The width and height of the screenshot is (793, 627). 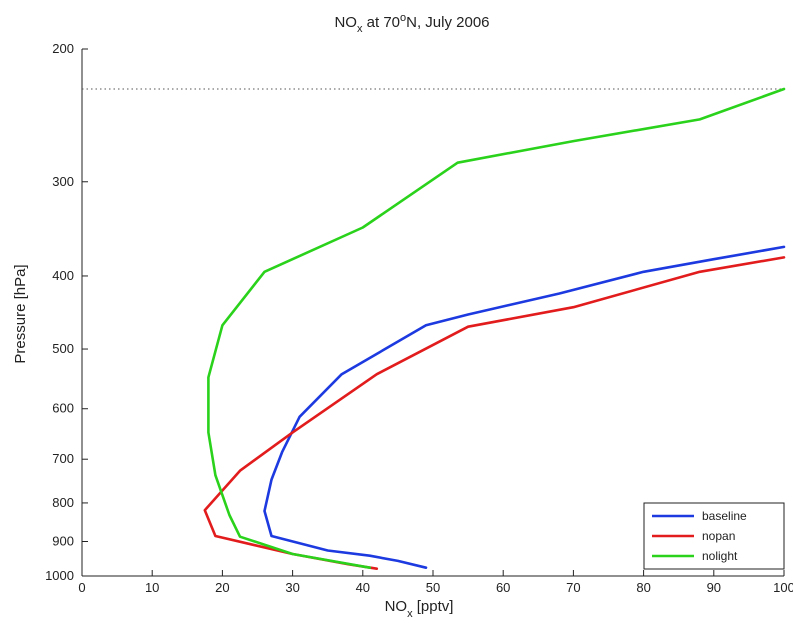 I want to click on legend-label-nolight: nolight, so click(x=720, y=556).